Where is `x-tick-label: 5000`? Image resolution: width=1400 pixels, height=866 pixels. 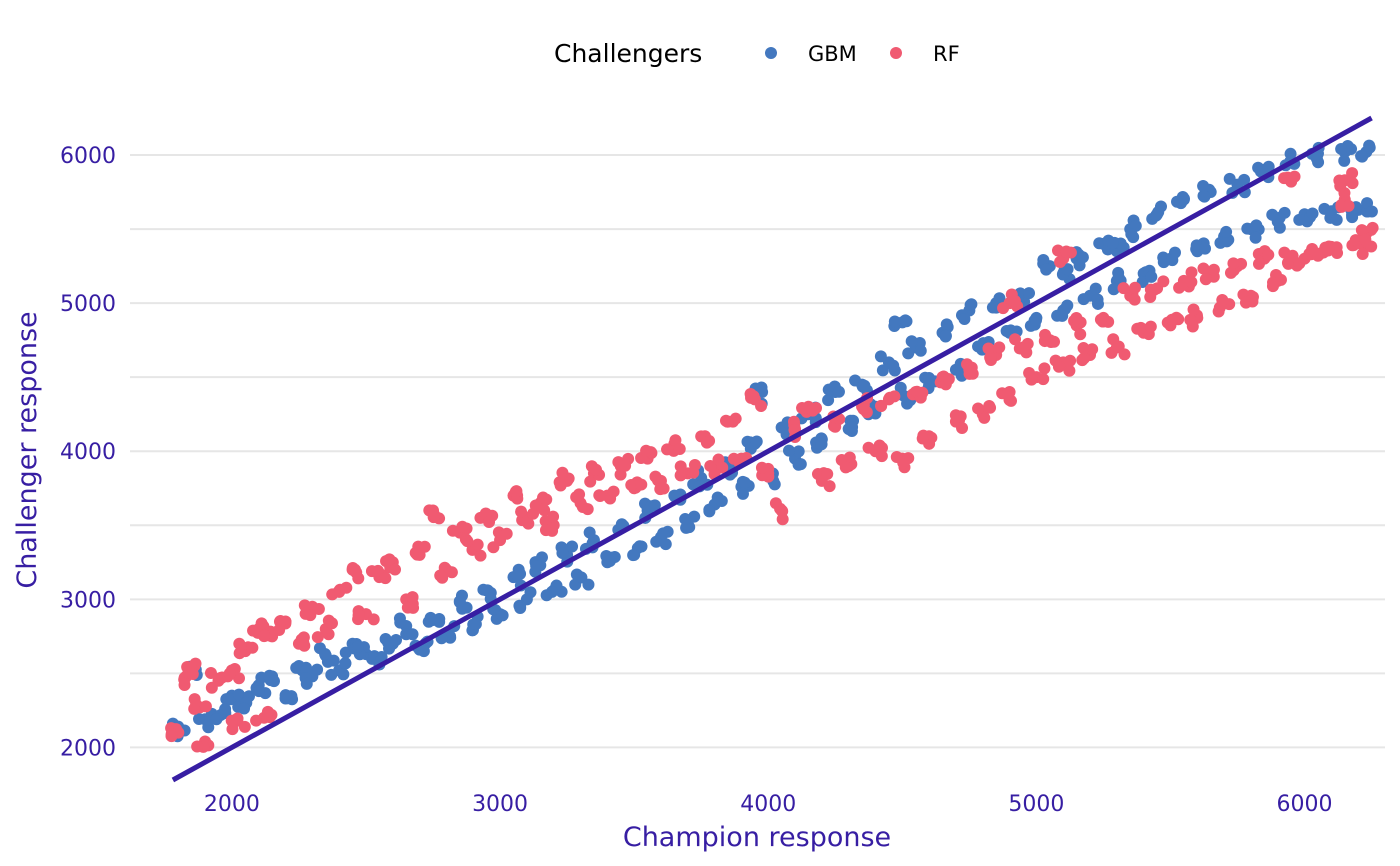
x-tick-label: 5000 is located at coordinates (1036, 804).